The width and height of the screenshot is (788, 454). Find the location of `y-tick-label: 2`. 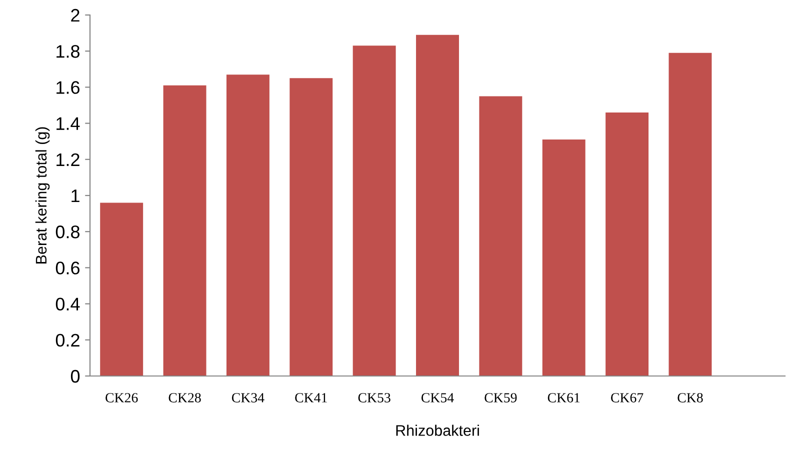

y-tick-label: 2 is located at coordinates (75, 15).